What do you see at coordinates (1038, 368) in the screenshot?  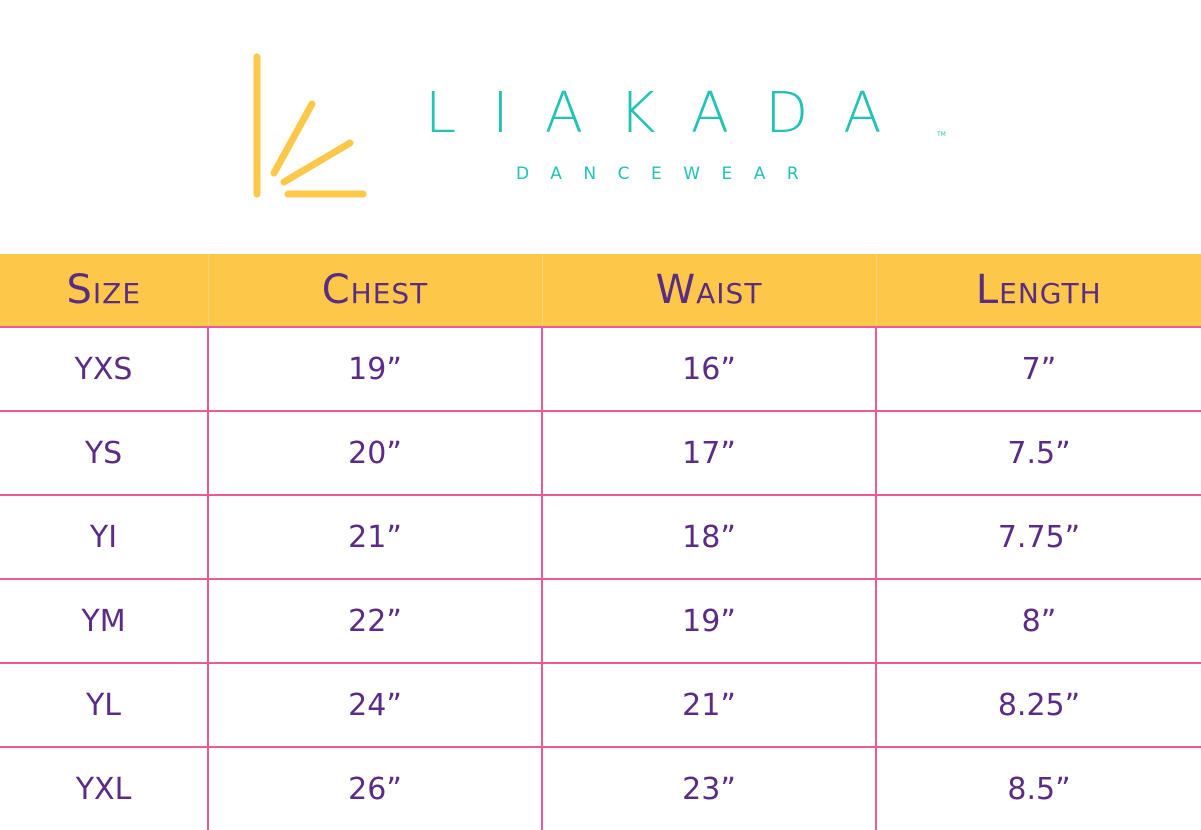 I see `cell-length: 7”` at bounding box center [1038, 368].